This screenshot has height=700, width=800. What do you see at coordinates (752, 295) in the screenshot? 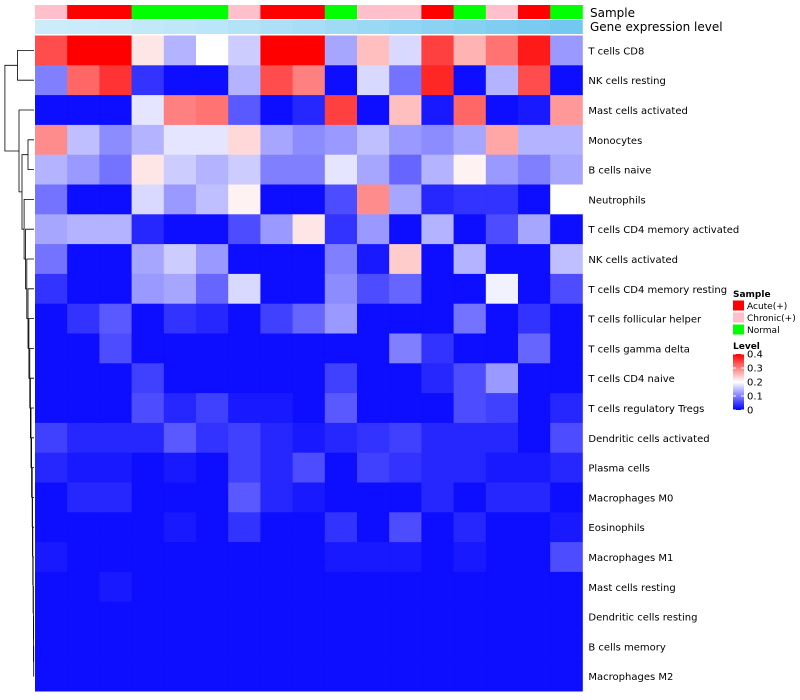
I see `legend-title-sample: Sample` at bounding box center [752, 295].